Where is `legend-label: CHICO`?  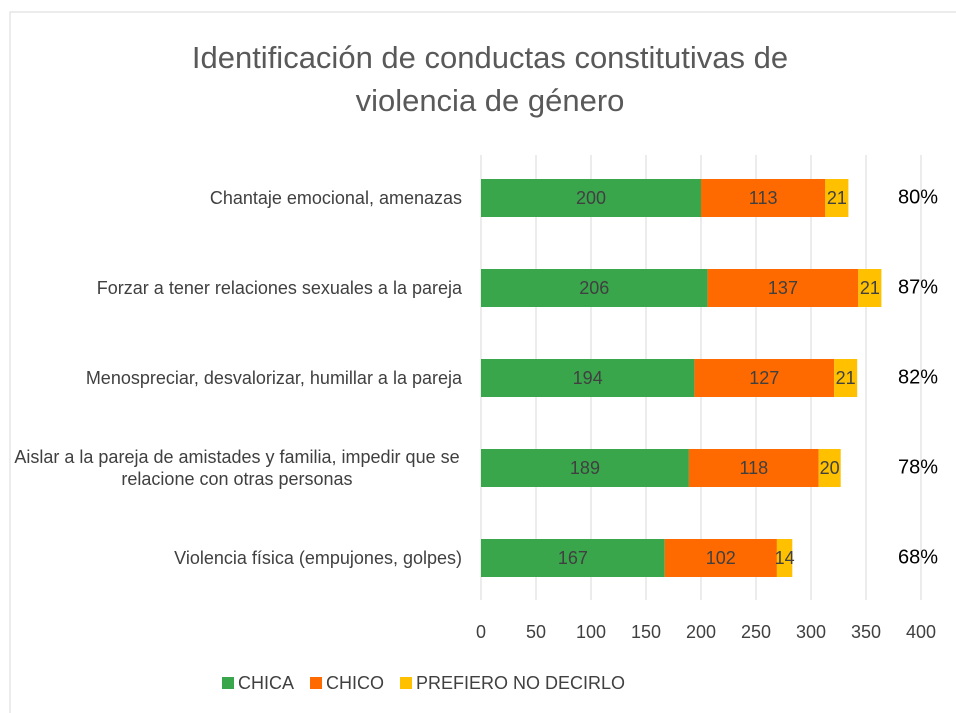
legend-label: CHICO is located at coordinates (355, 683).